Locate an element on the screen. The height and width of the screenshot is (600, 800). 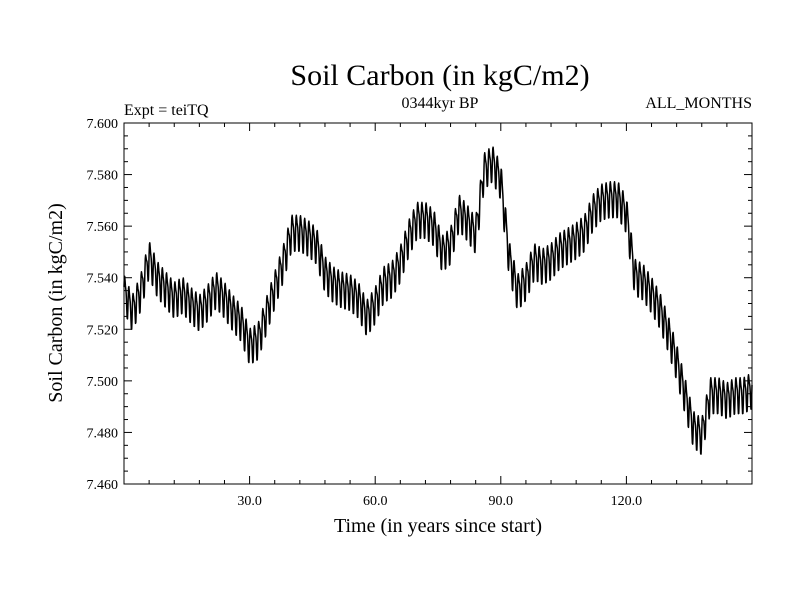
y-tick-label: 7.480 is located at coordinates (103, 433).